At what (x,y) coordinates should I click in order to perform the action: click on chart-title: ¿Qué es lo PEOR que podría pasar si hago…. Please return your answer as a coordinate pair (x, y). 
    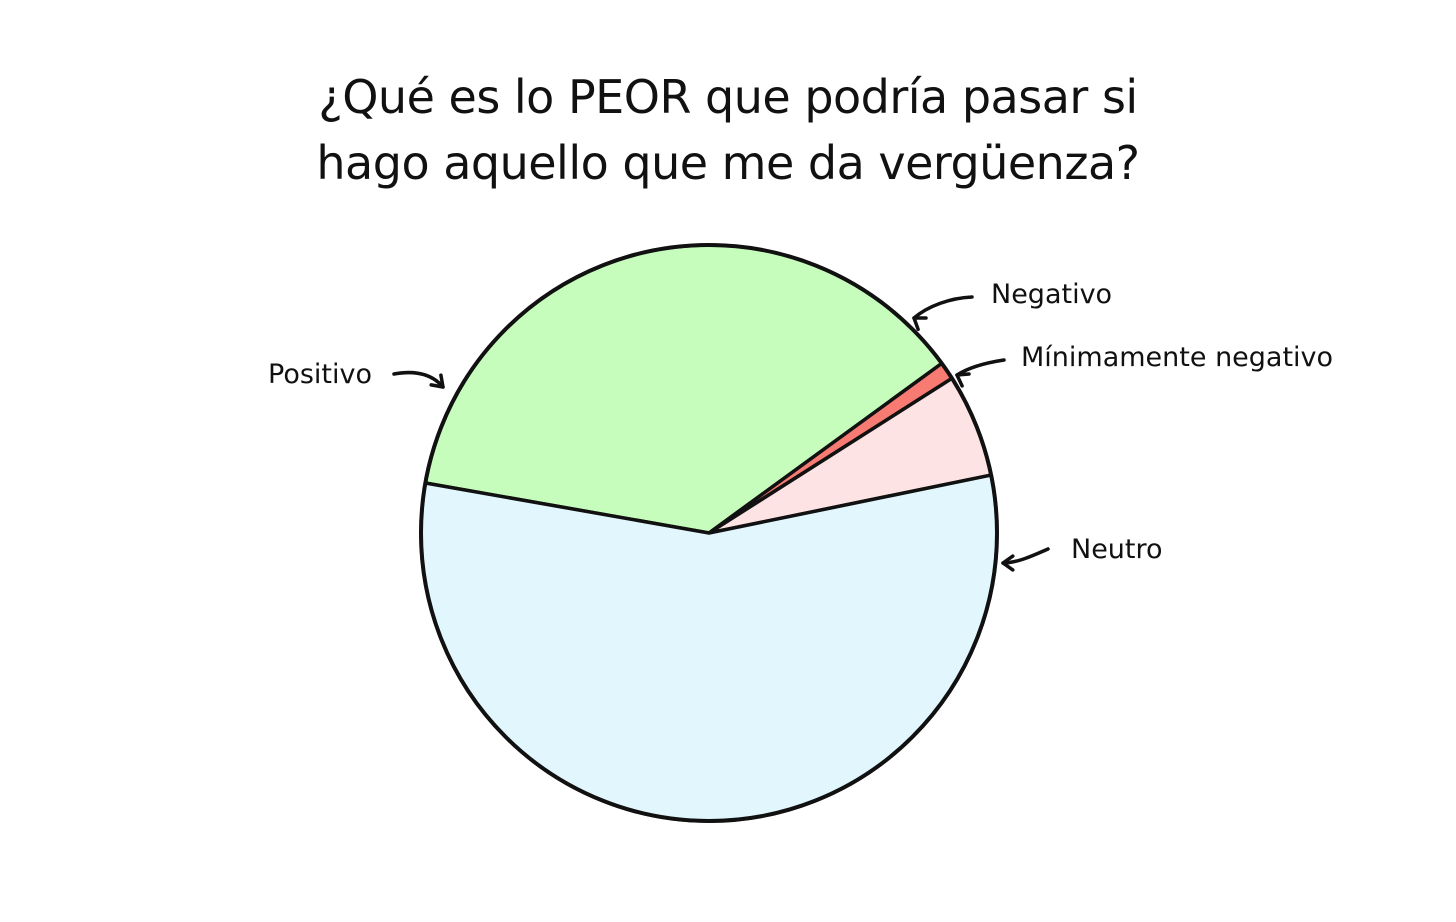
    Looking at the image, I should click on (728, 130).